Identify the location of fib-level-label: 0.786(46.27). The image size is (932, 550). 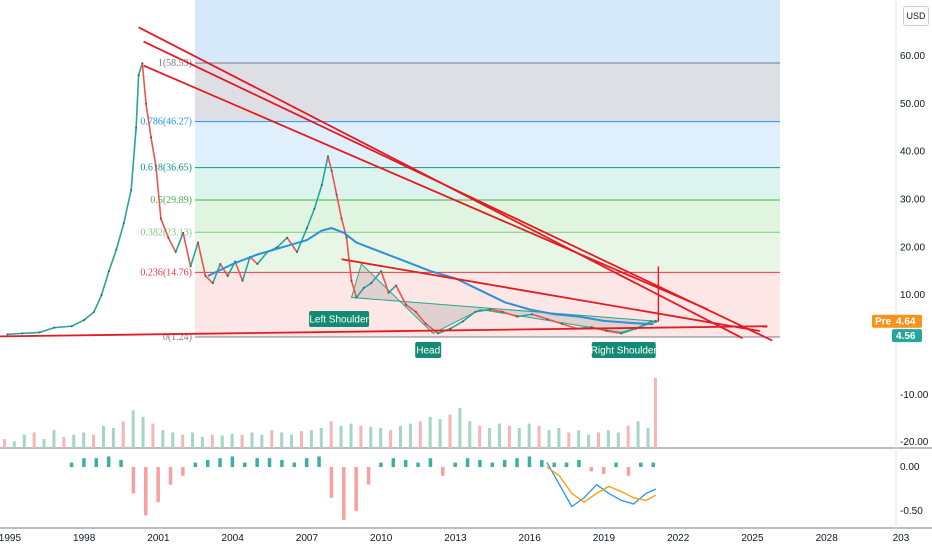
(166, 122).